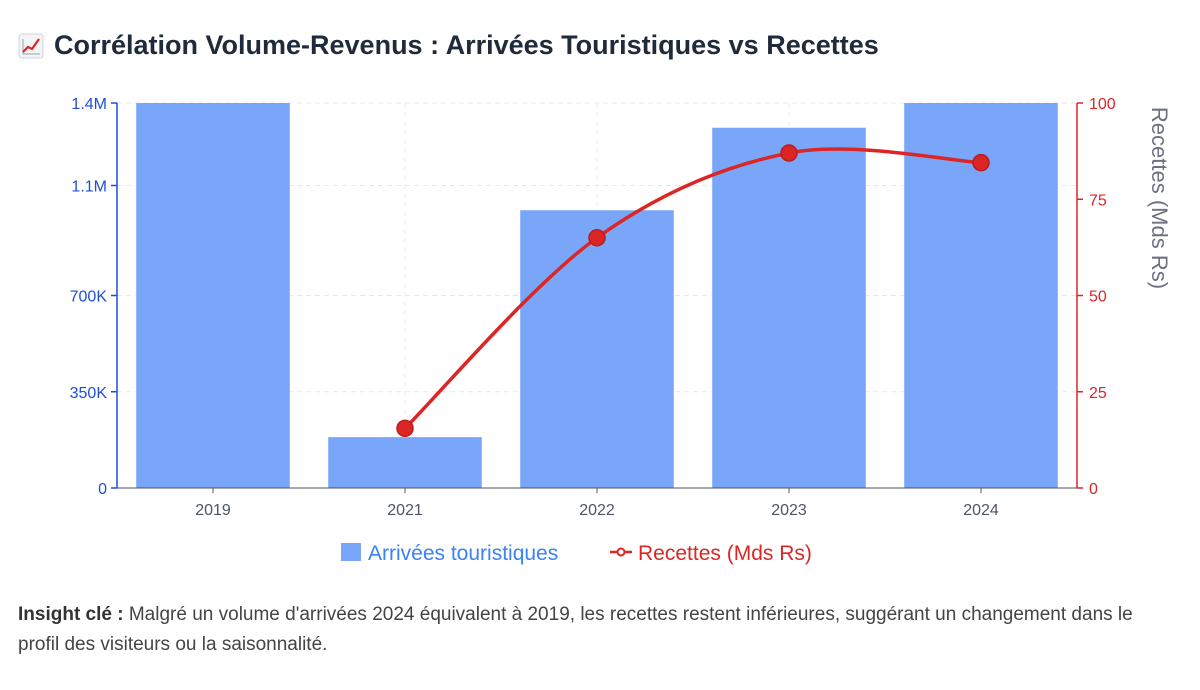  I want to click on right-tick-label: 75, so click(1098, 200).